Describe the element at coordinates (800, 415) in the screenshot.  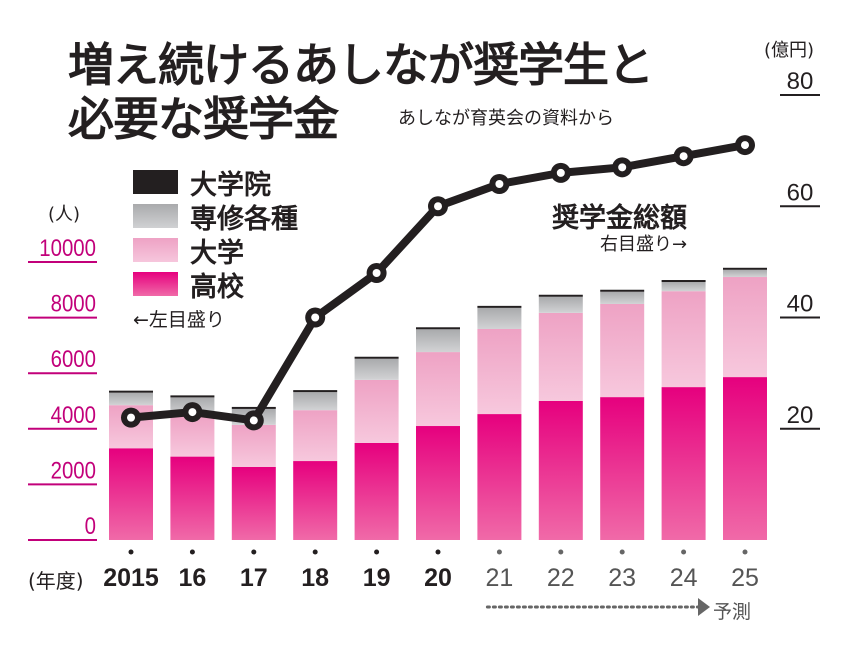
I see `right-axis-tick-label: 20` at that location.